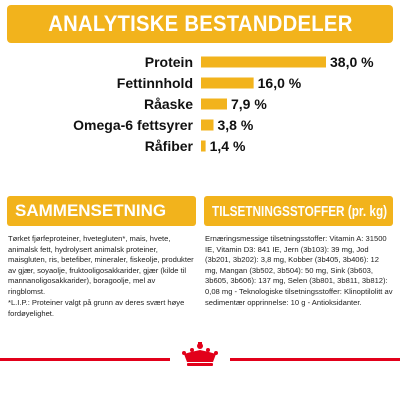 The image size is (400, 400). I want to click on composition-header: SAMMENSETNING, so click(101, 211).